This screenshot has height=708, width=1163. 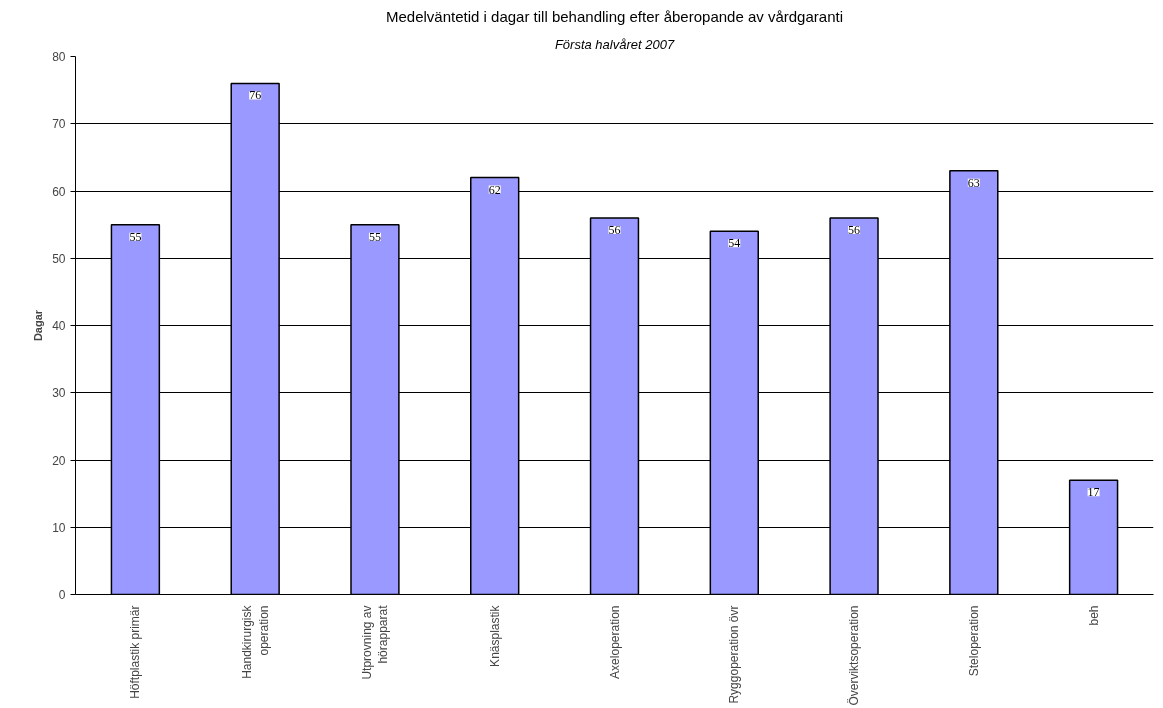 I want to click on x-tick-label: Handkirurgisk operation, so click(x=255, y=641).